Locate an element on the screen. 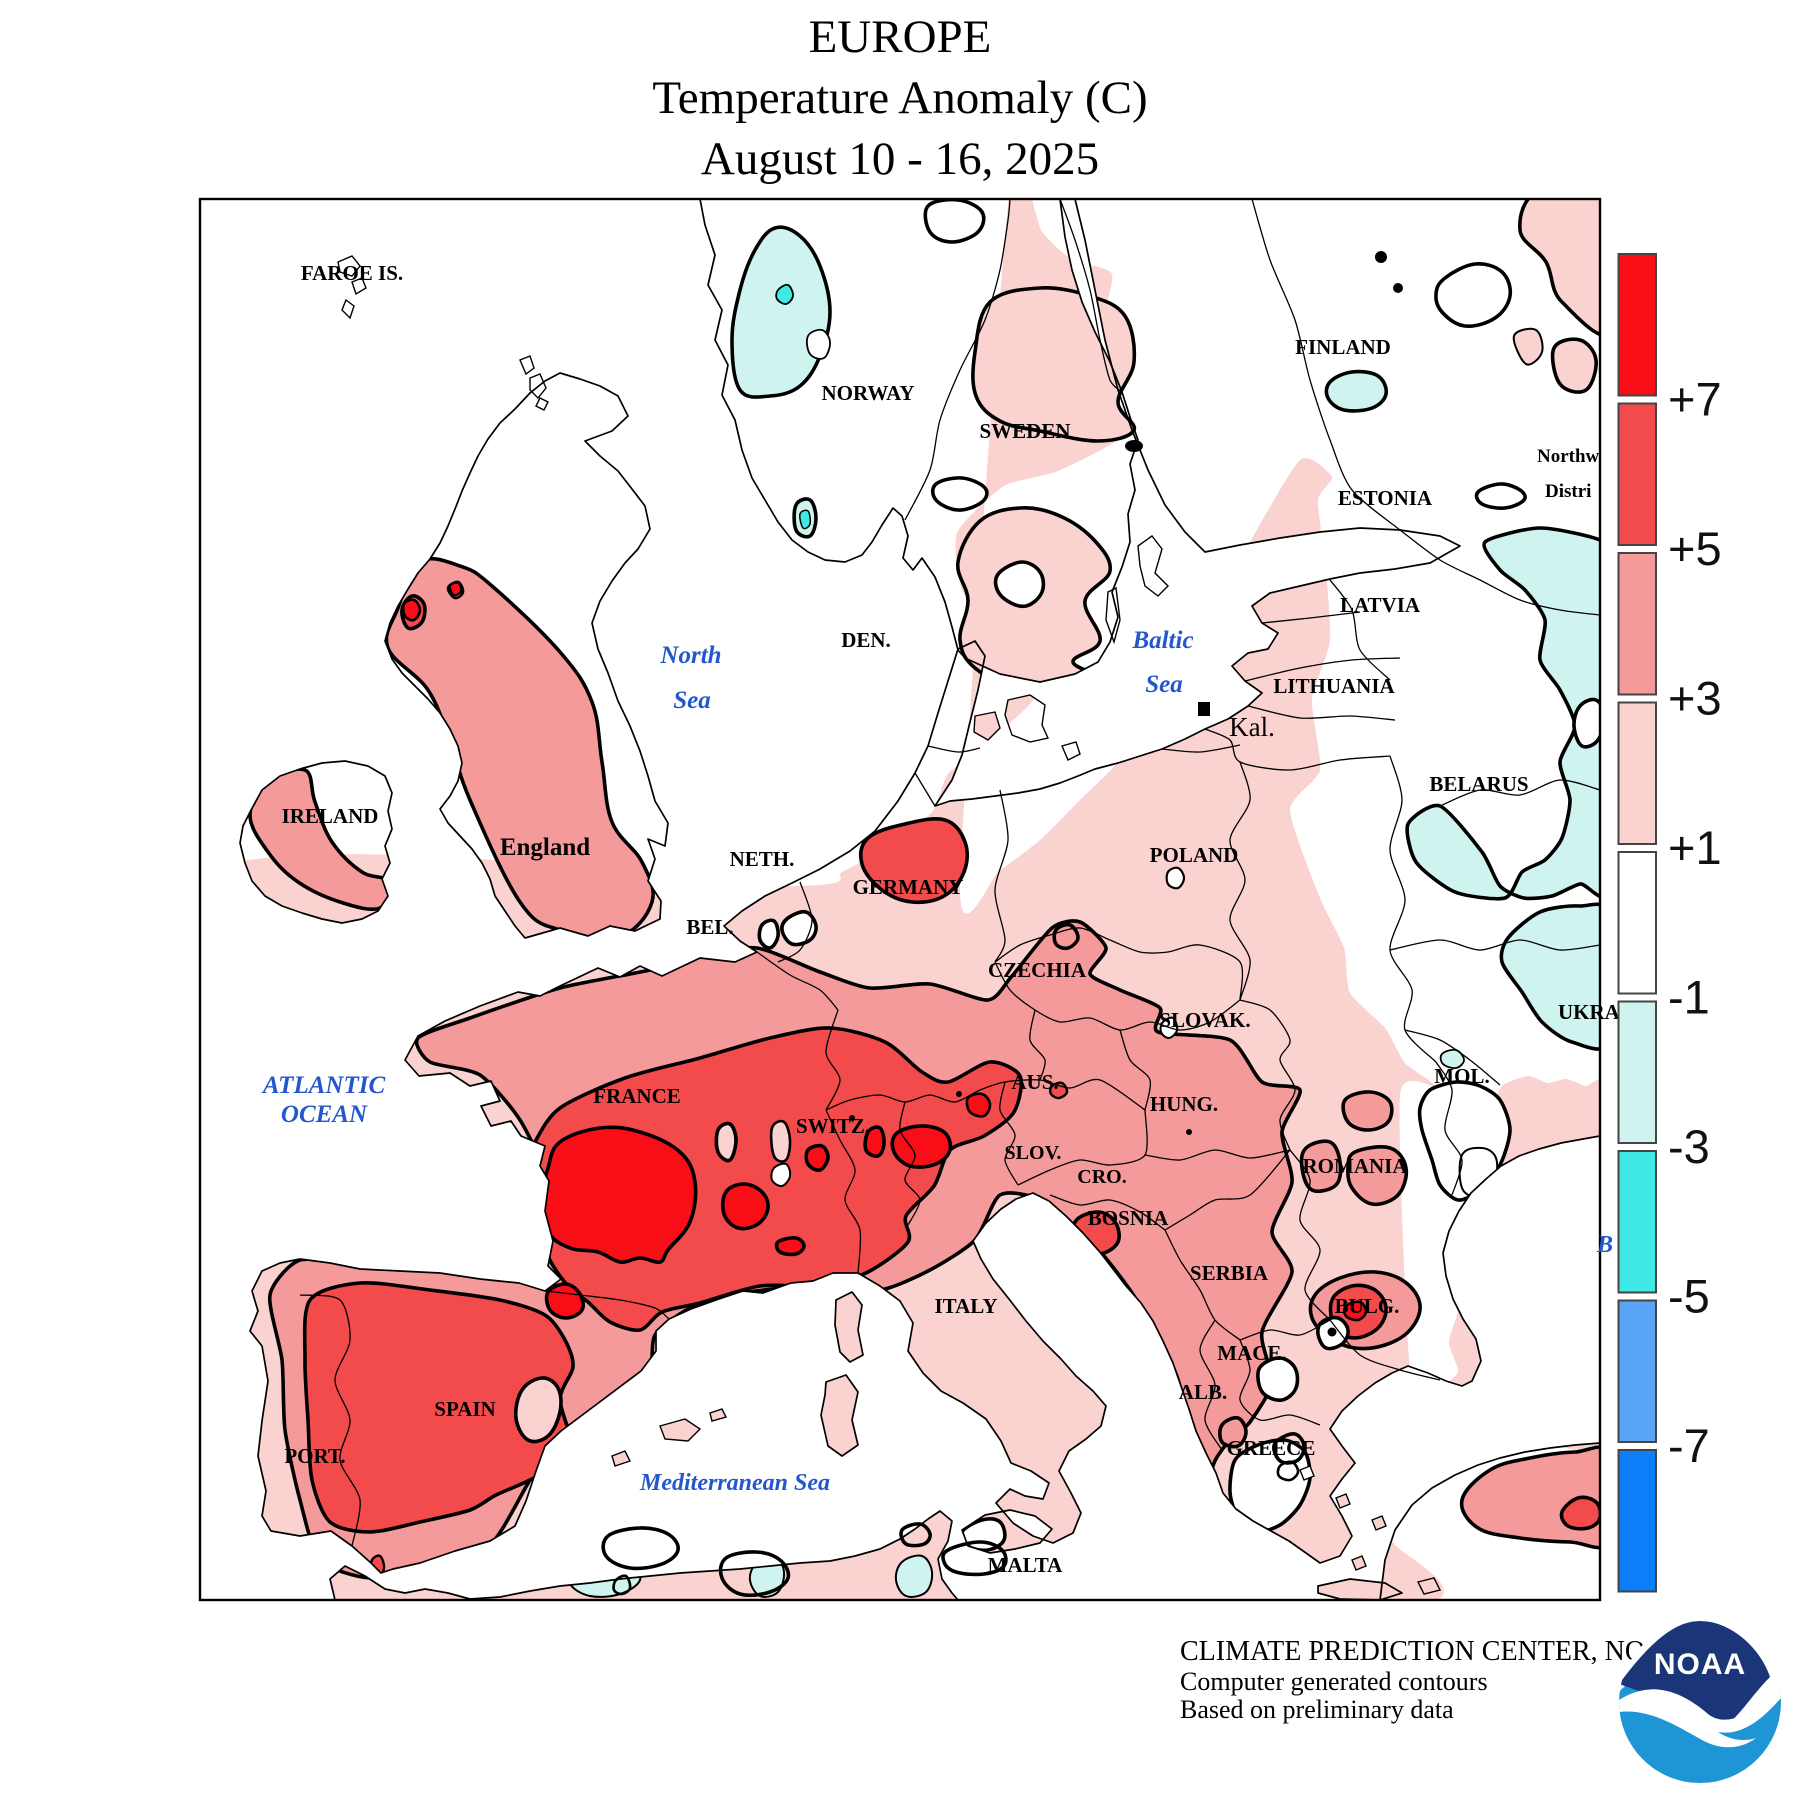  svg-text: PORT. is located at coordinates (314, 1456).